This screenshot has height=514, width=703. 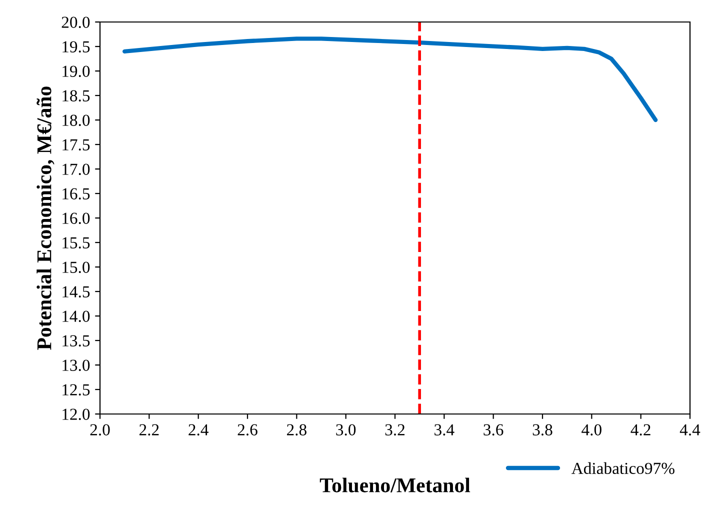 I want to click on y-tick-label: 19.5, so click(x=76, y=47).